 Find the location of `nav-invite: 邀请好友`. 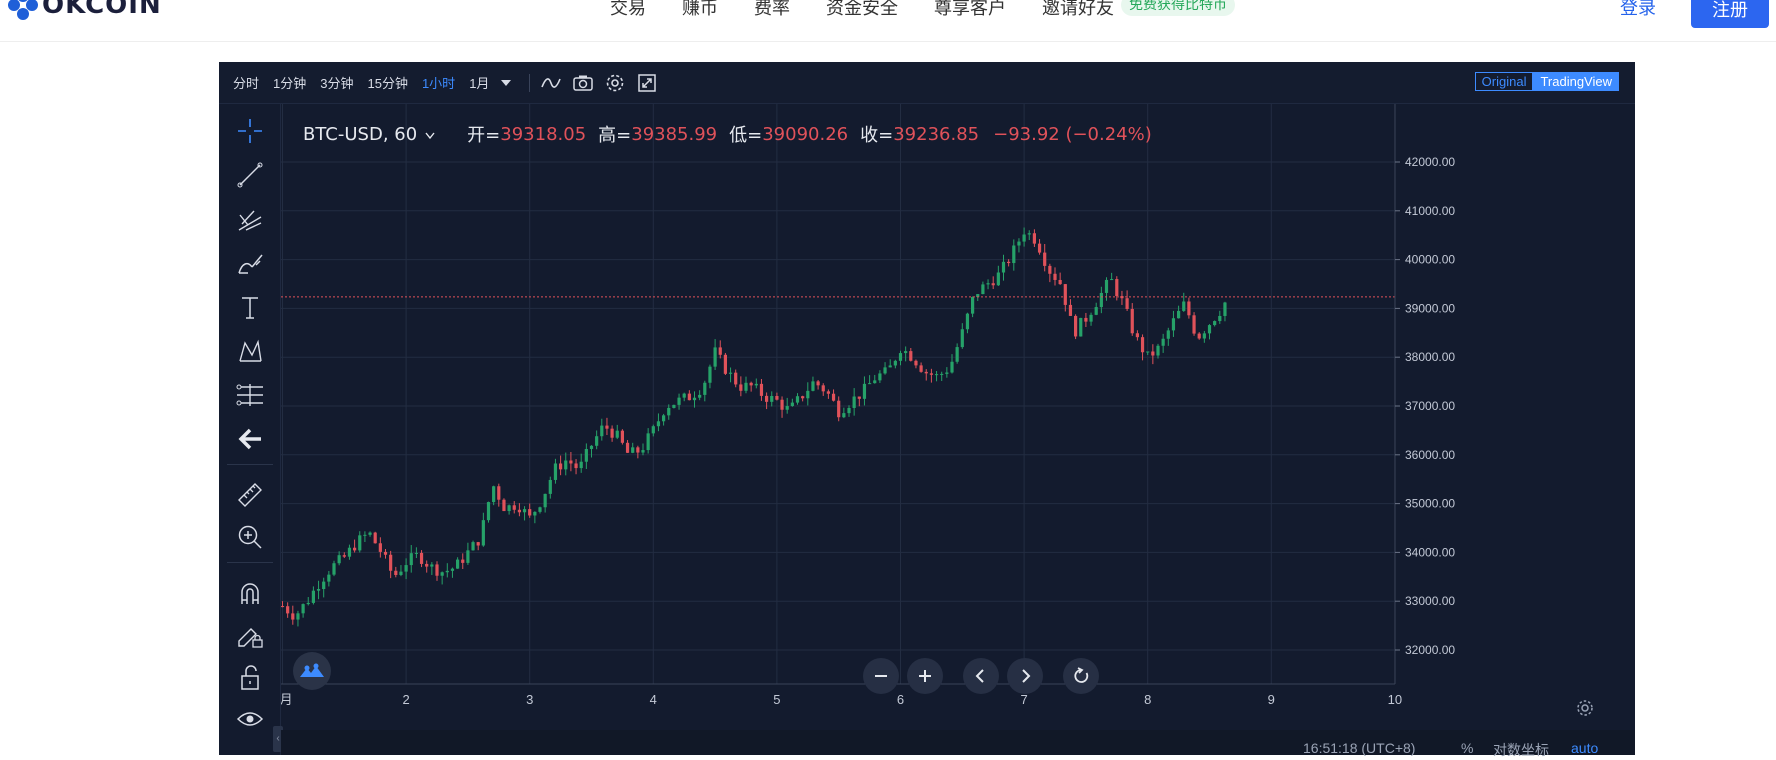

nav-invite: 邀请好友 is located at coordinates (1078, 9).